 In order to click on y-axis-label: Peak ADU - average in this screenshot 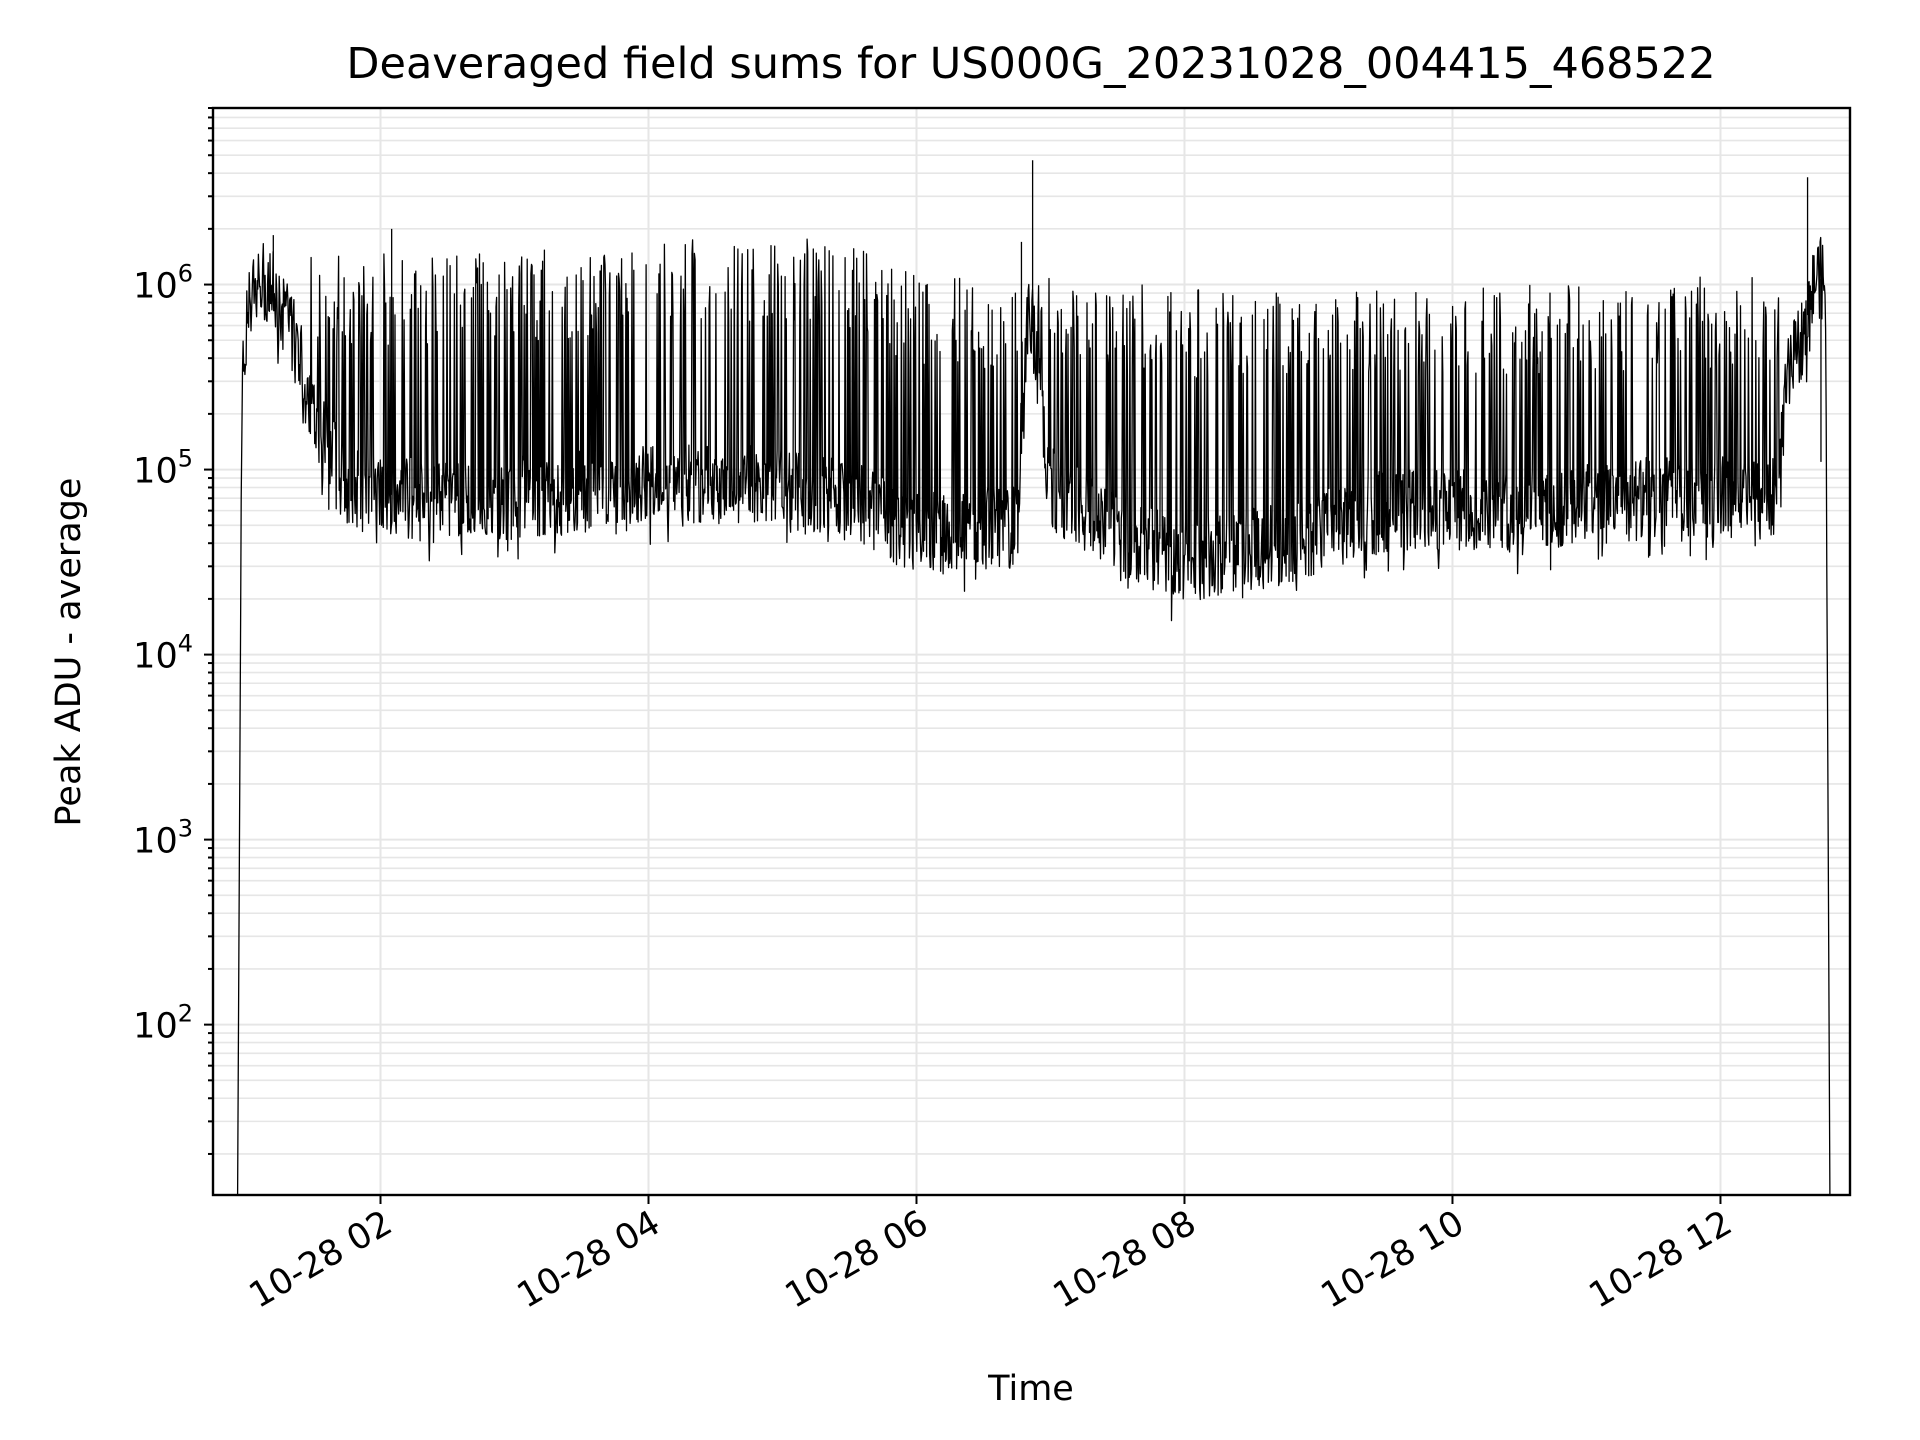, I will do `click(69, 652)`.